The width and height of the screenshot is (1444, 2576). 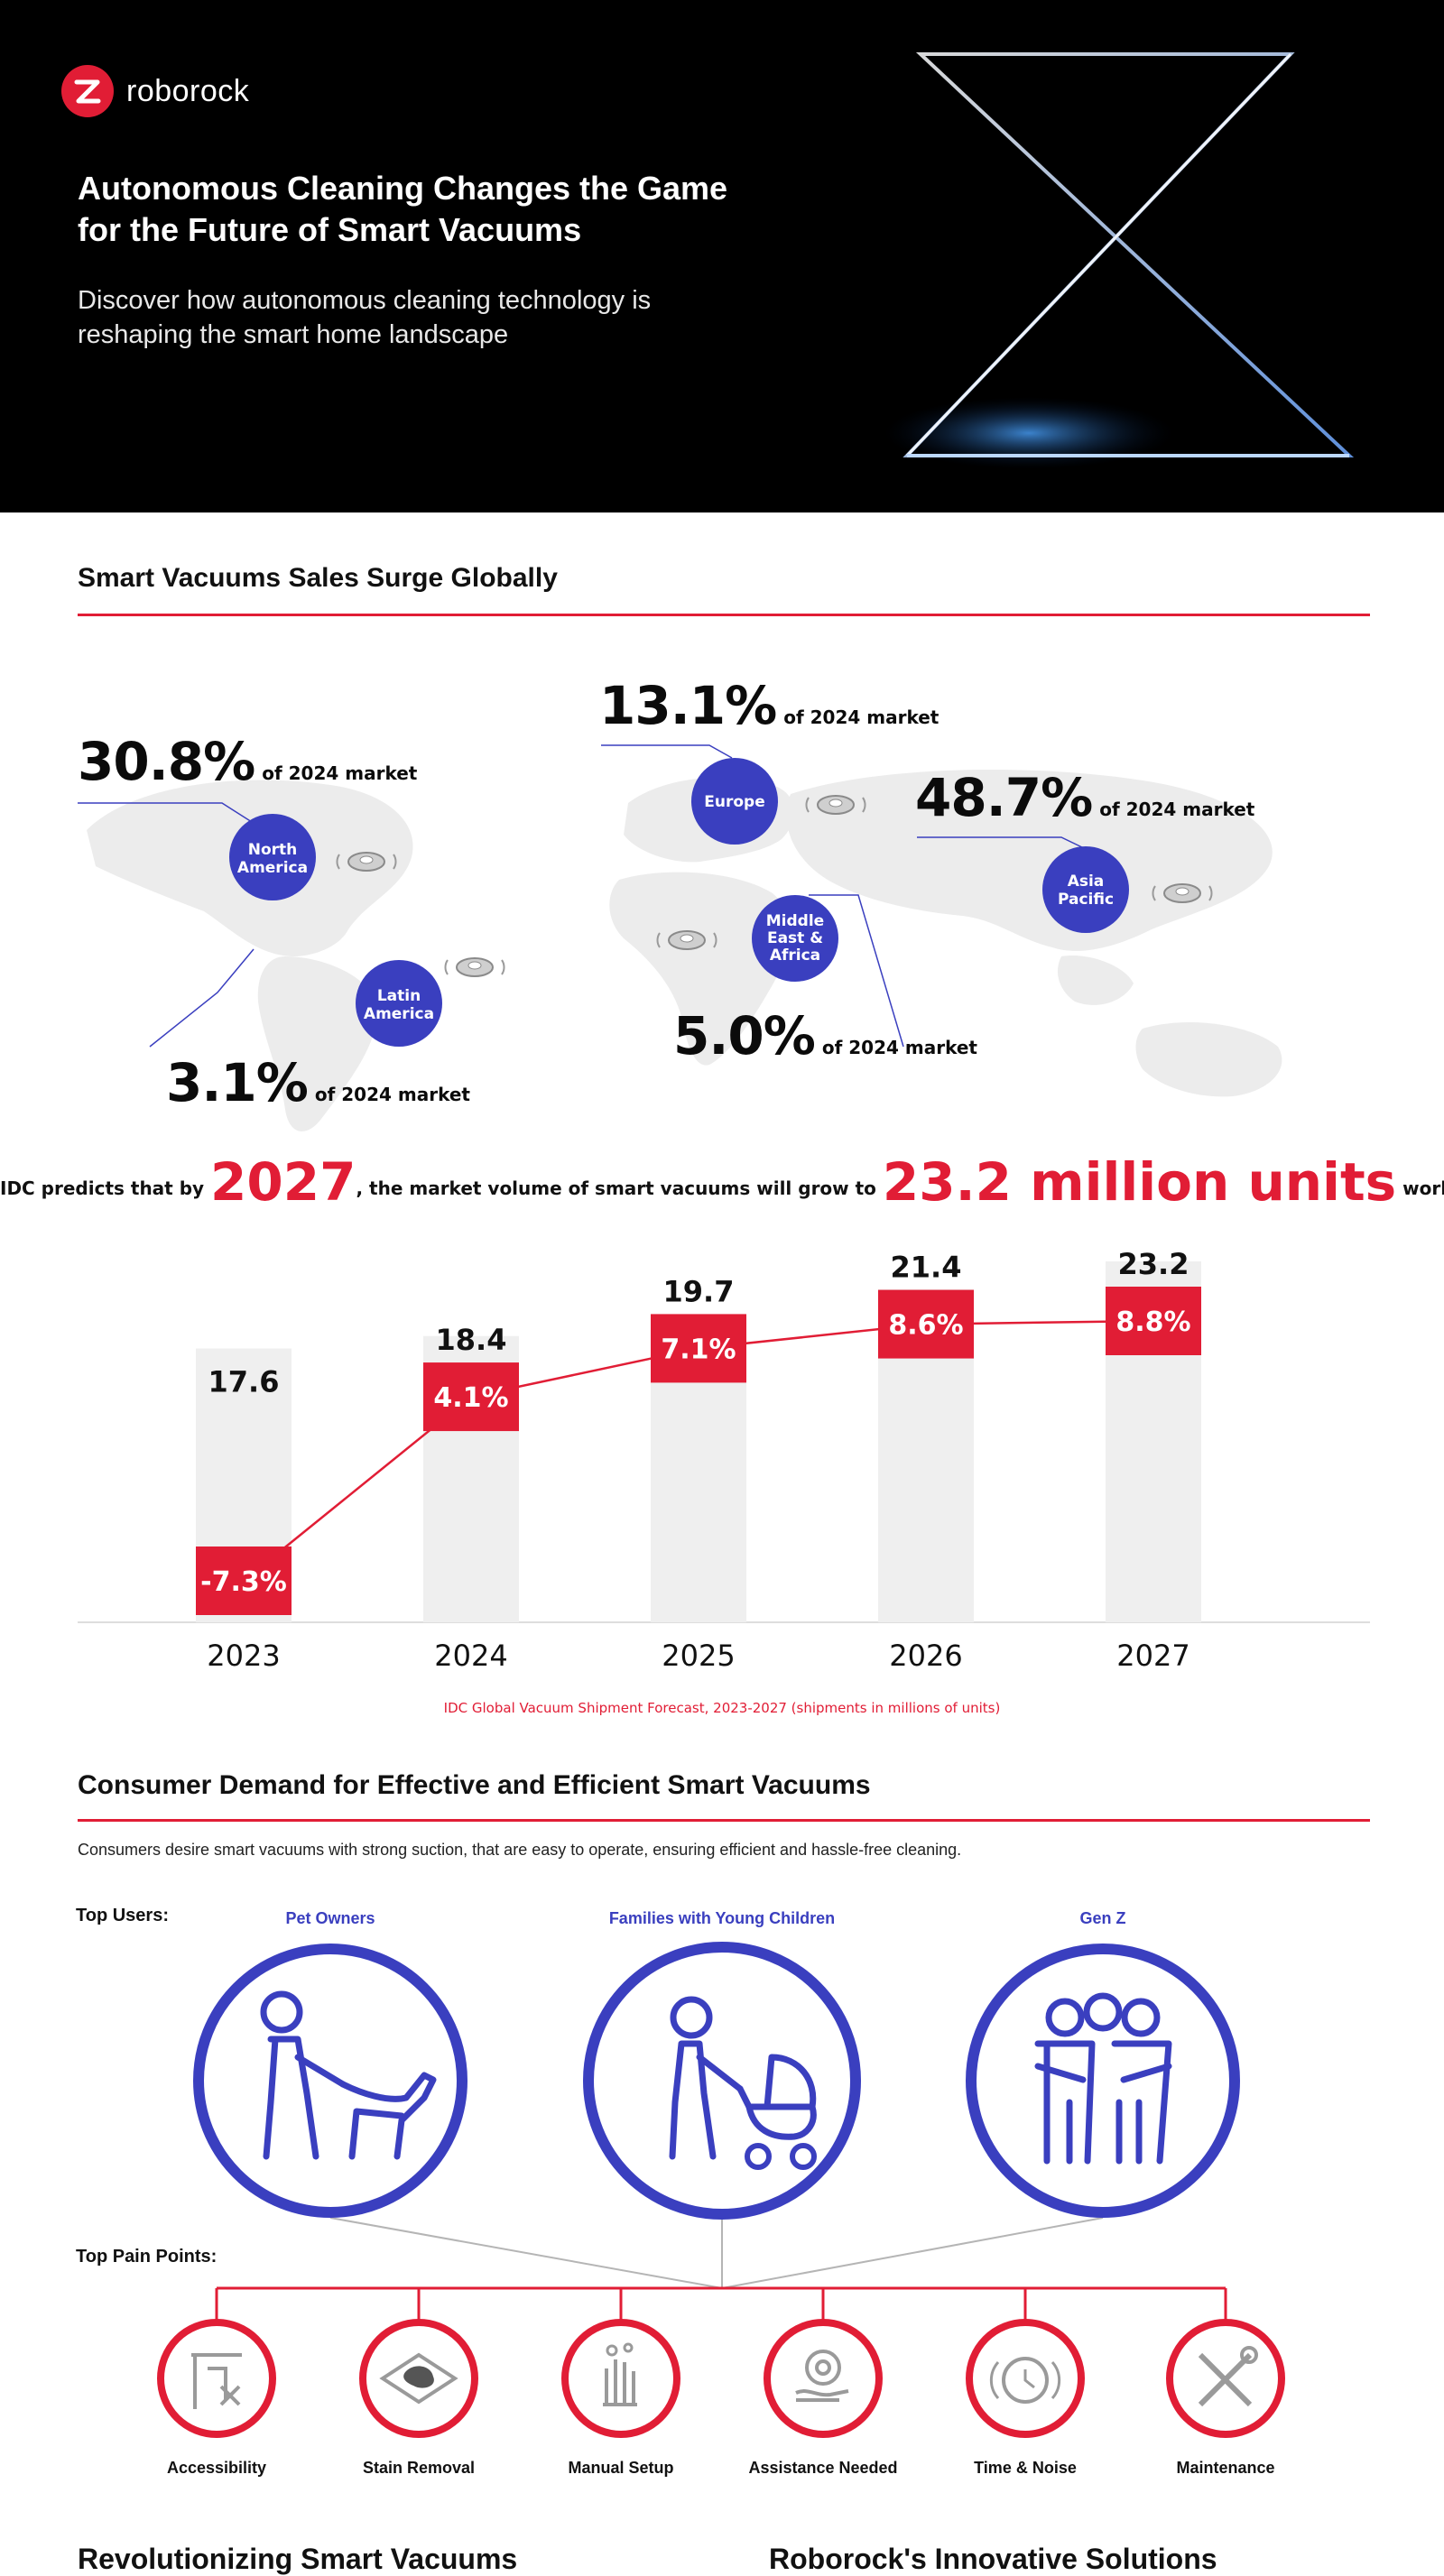 I want to click on region-latin-america: Latin America, so click(x=399, y=1003).